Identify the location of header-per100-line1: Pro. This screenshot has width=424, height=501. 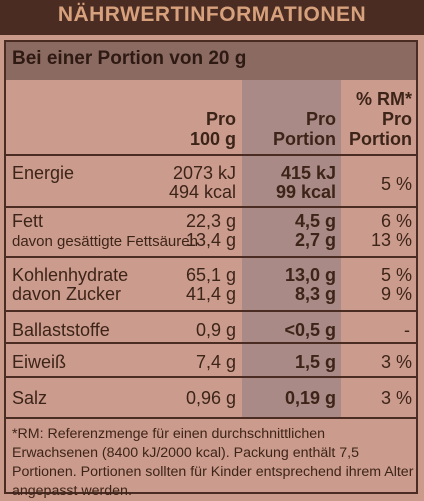
(220, 119).